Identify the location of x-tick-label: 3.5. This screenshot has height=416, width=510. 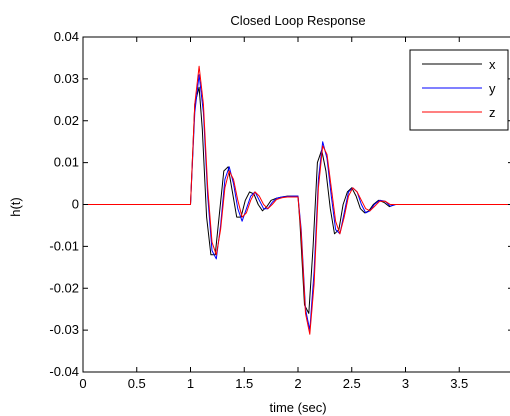
(459, 383).